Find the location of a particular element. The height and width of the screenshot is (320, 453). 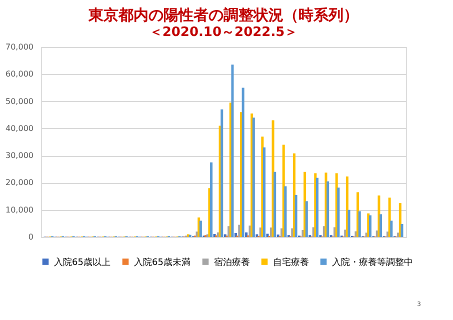

y-tick-label: 50,000 is located at coordinates (20, 101).